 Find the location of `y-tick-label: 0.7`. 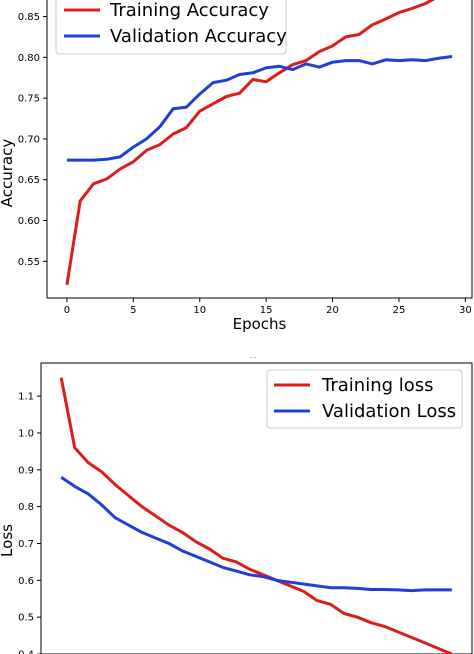

y-tick-label: 0.7 is located at coordinates (26, 544).